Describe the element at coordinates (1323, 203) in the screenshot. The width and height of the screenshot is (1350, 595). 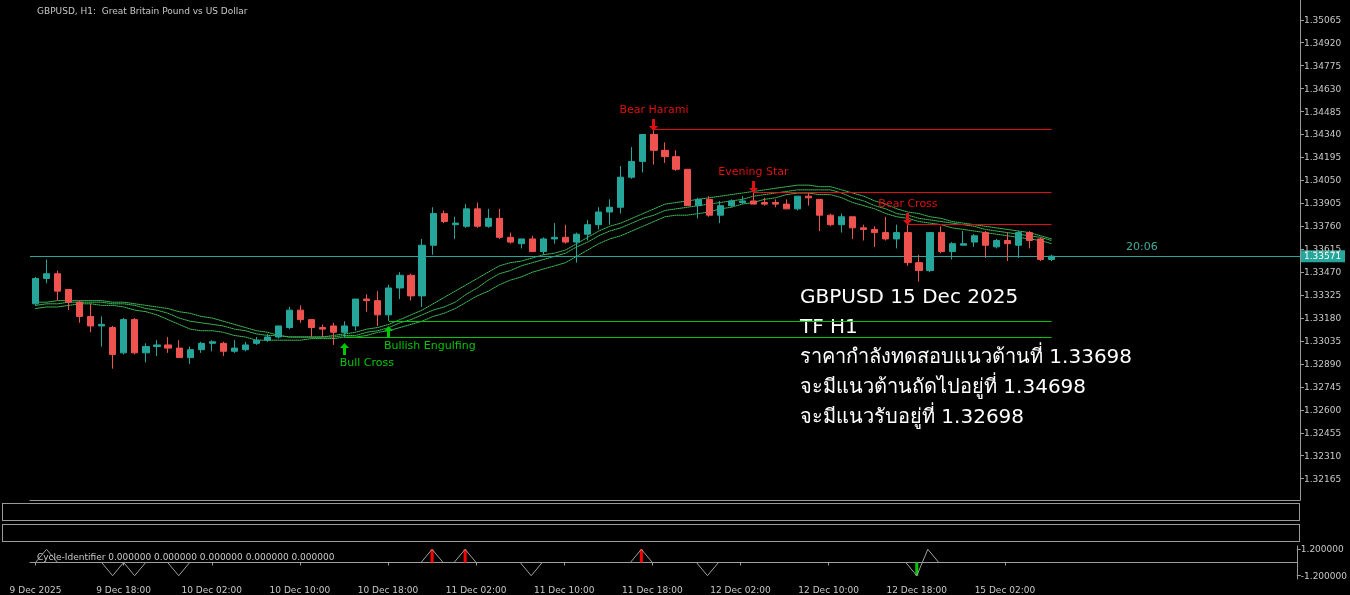
I see `y-tick-label: 1.33905` at that location.